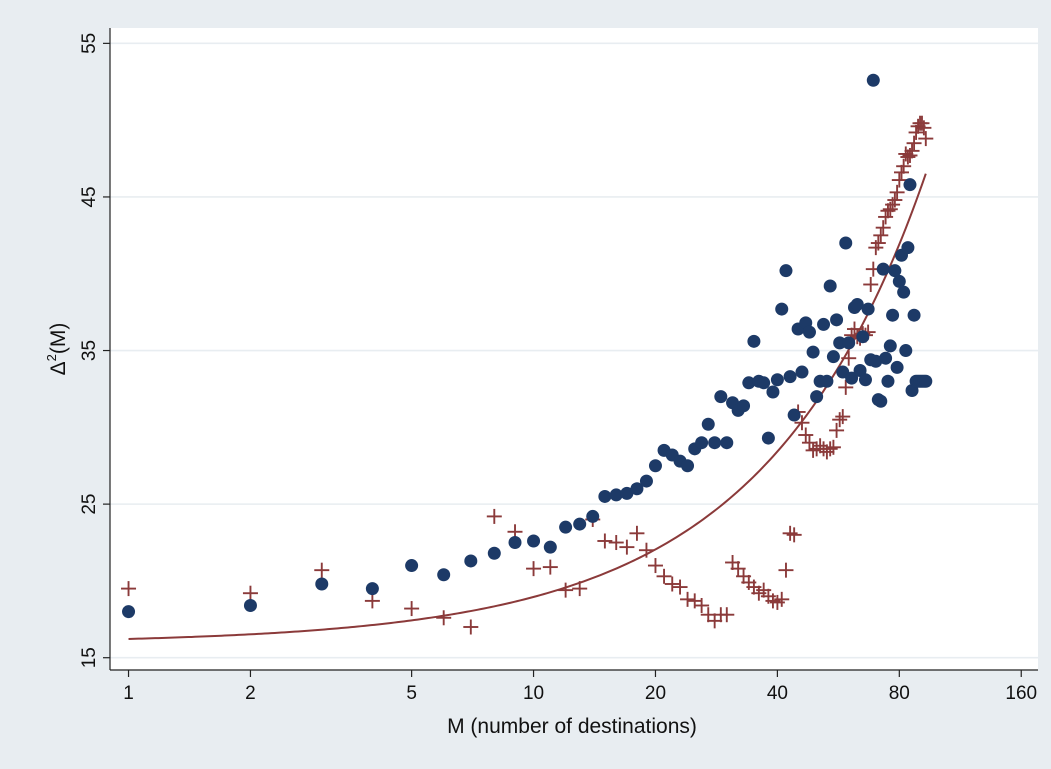 The image size is (1051, 769). I want to click on x-tick-label: 1, so click(128, 693).